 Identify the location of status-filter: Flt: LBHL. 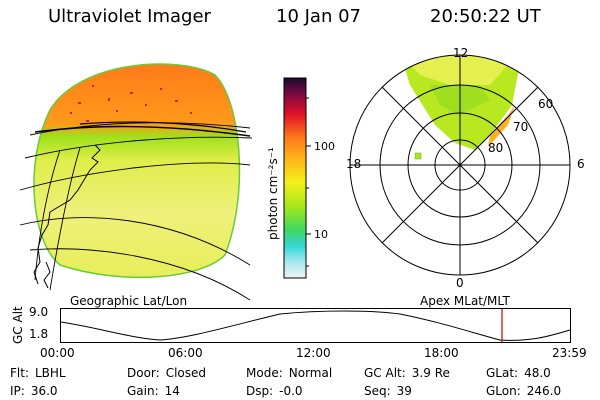
(38, 373).